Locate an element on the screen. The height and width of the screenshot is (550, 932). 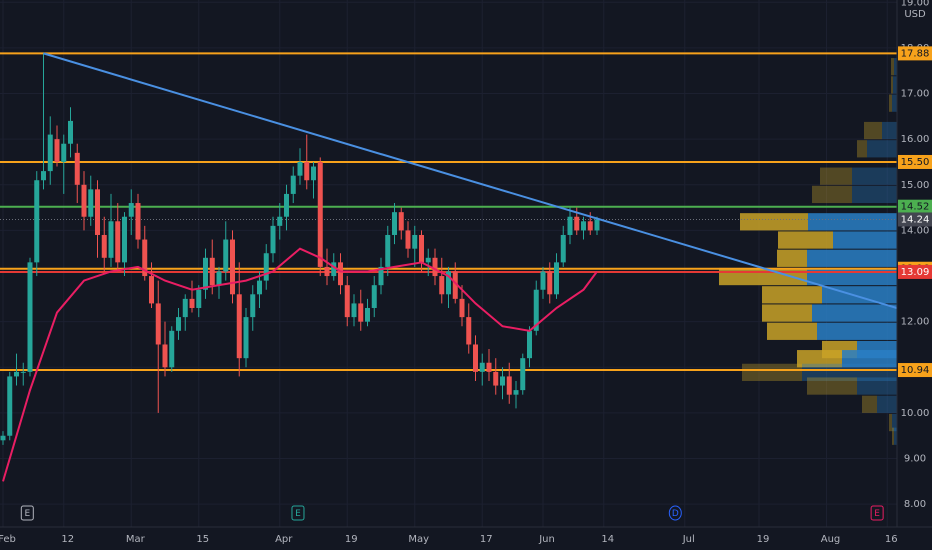
x-tick-label: 14 is located at coordinates (607, 539).